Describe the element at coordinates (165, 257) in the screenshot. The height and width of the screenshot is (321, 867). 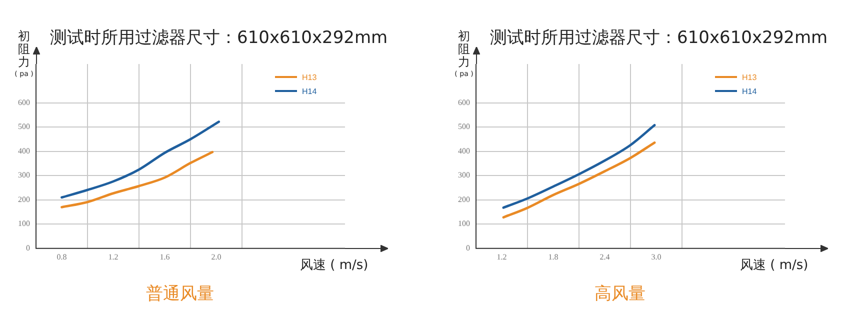
I see `x-tick-label: 1.6` at that location.